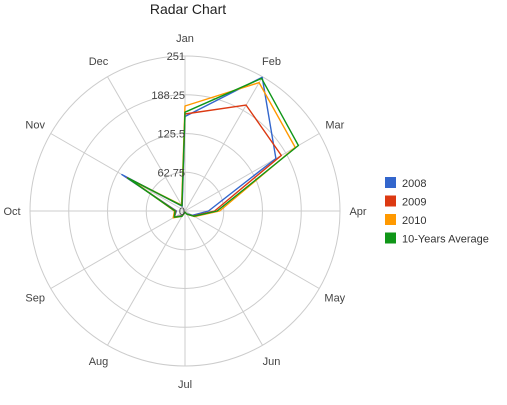 The image size is (507, 405). I want to click on legend: 2008 2009 2010 10-Years Average, so click(437, 211).